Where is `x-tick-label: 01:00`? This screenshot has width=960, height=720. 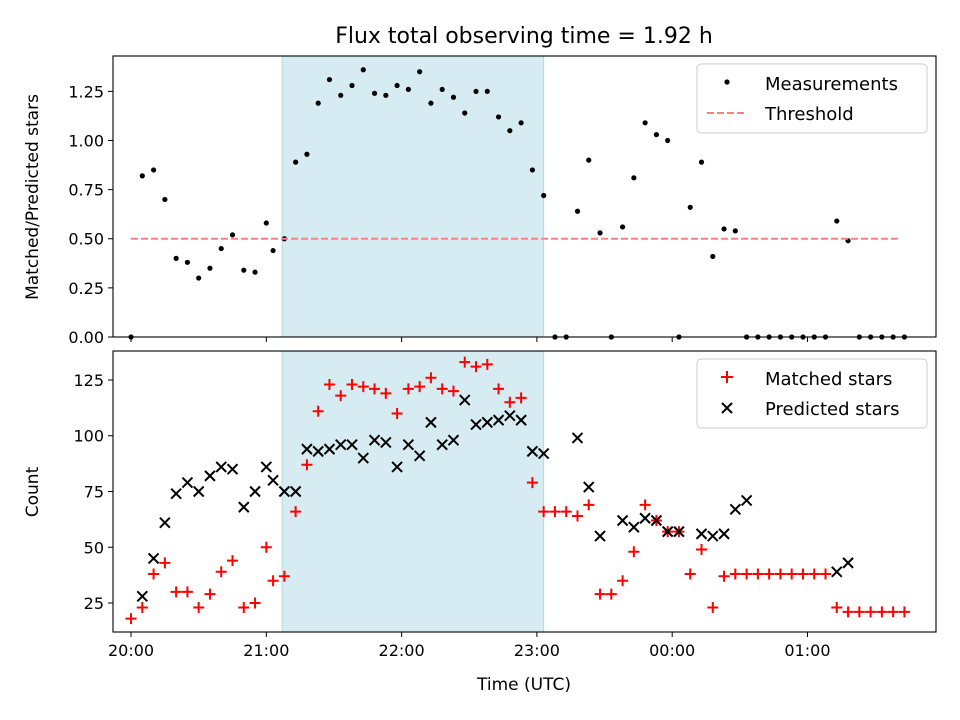
x-tick-label: 01:00 is located at coordinates (807, 650).